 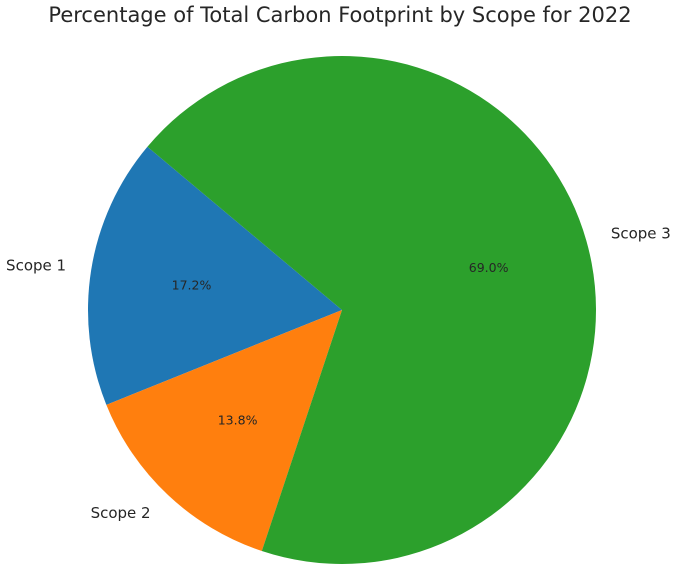 What do you see at coordinates (238, 420) in the screenshot?
I see `percent-label-scope-2: 13.8%` at bounding box center [238, 420].